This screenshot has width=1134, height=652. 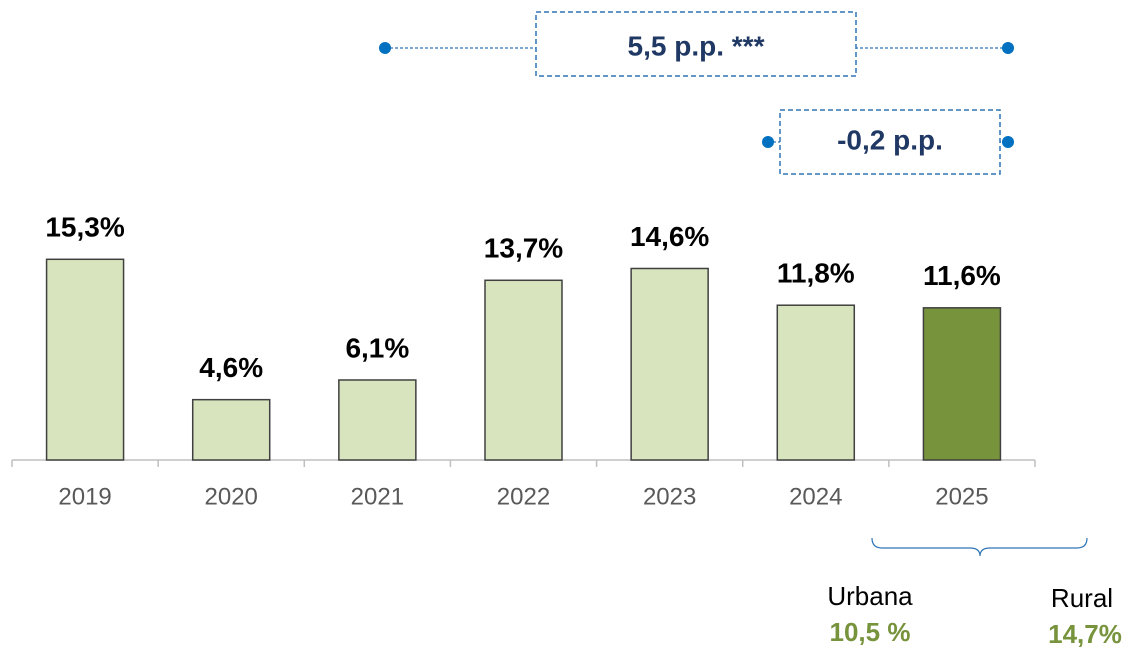 What do you see at coordinates (961, 496) in the screenshot?
I see `x-tick-label: 2025` at bounding box center [961, 496].